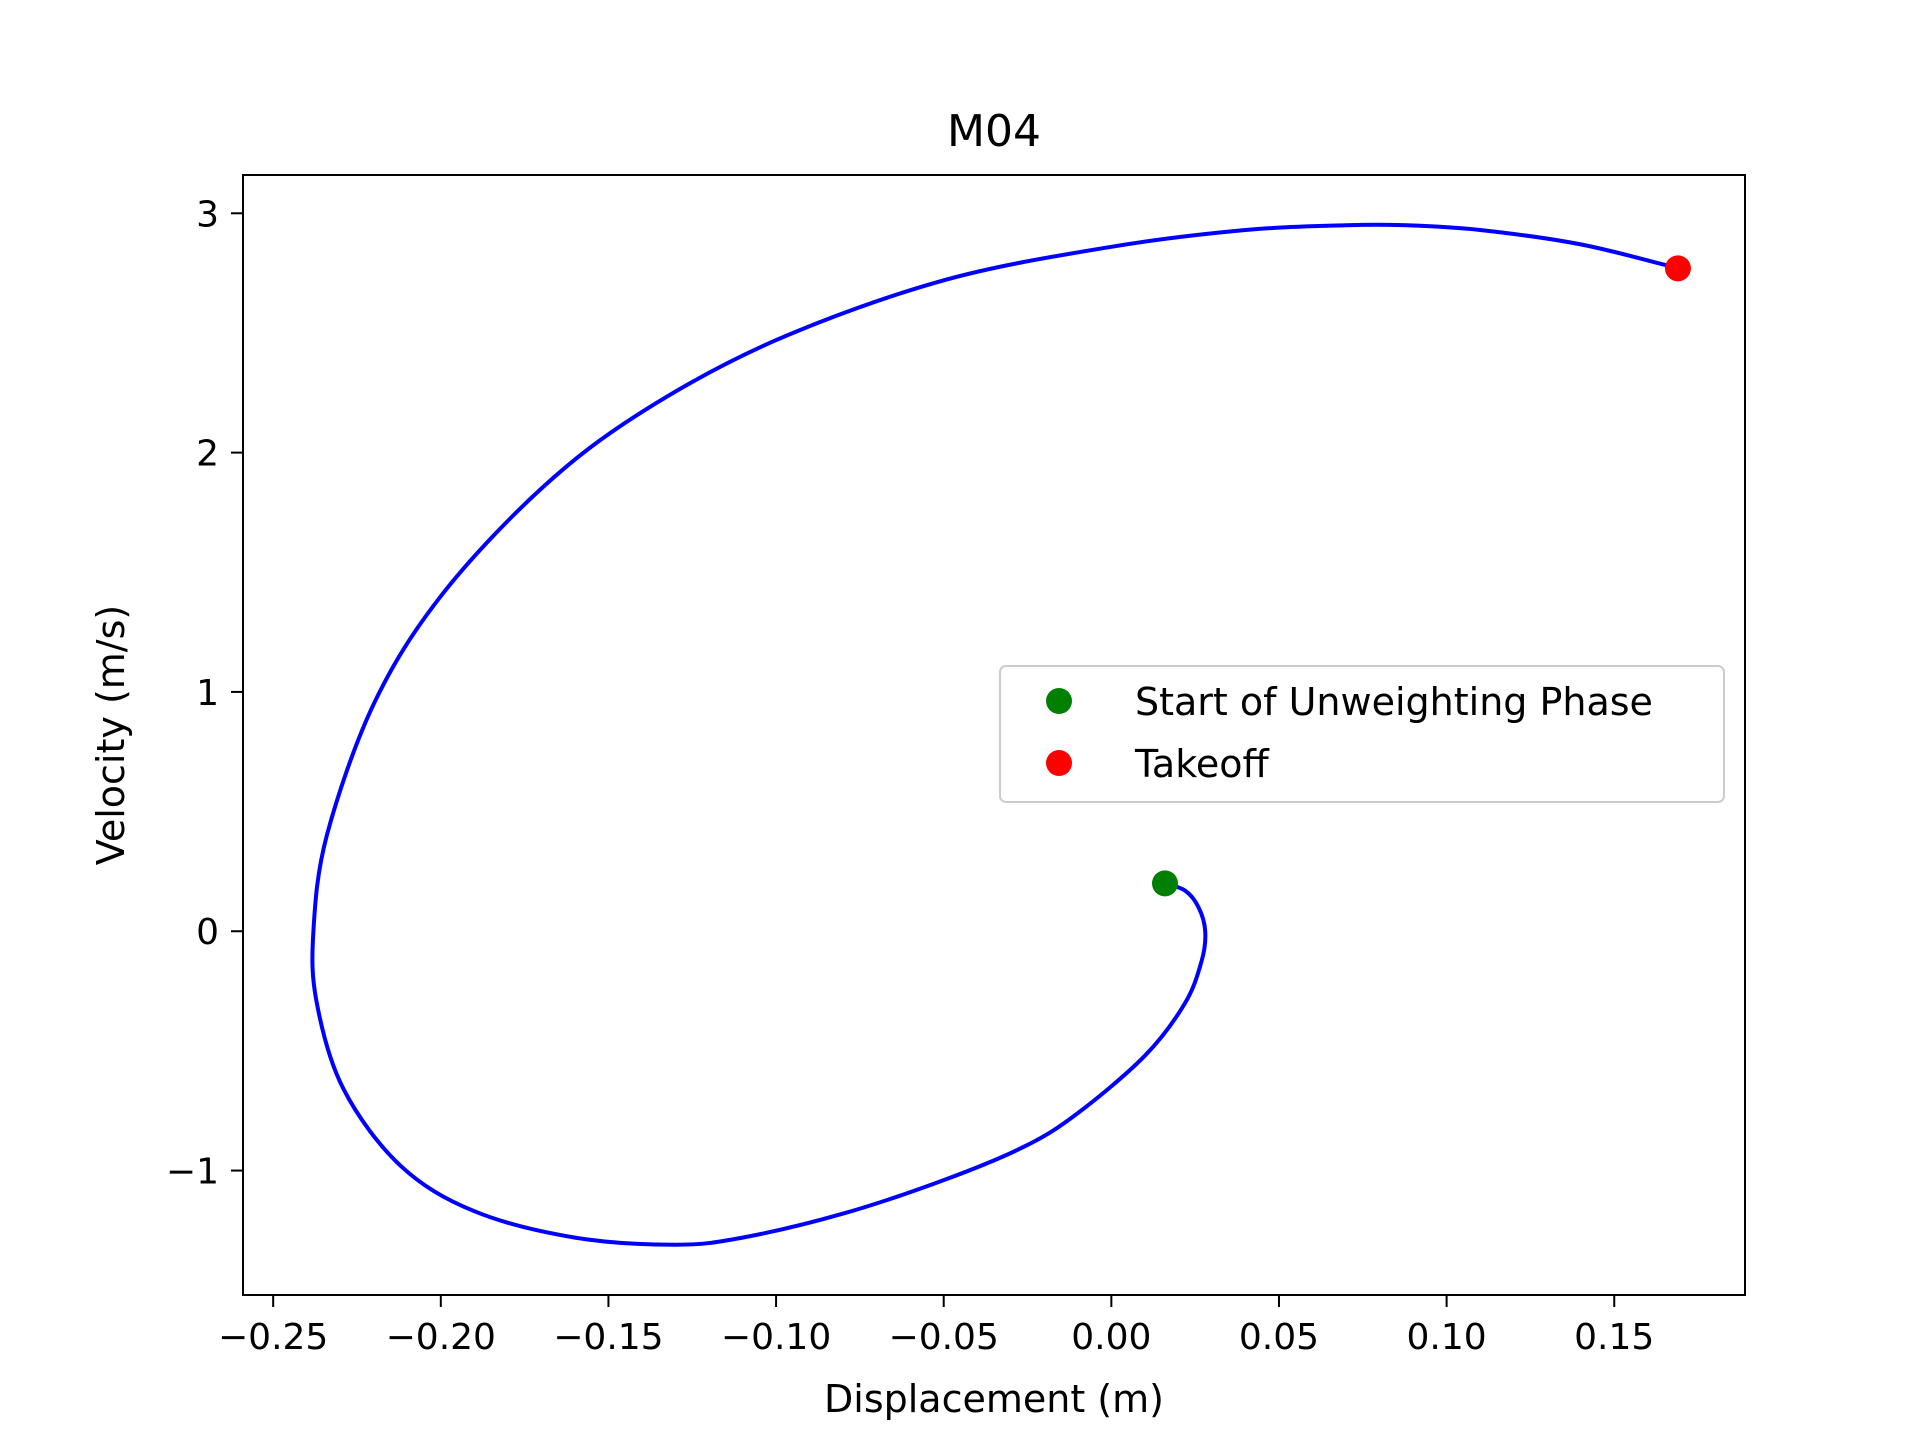 The image size is (1920, 1440). I want to click on y-tick-label: 3, so click(207, 214).